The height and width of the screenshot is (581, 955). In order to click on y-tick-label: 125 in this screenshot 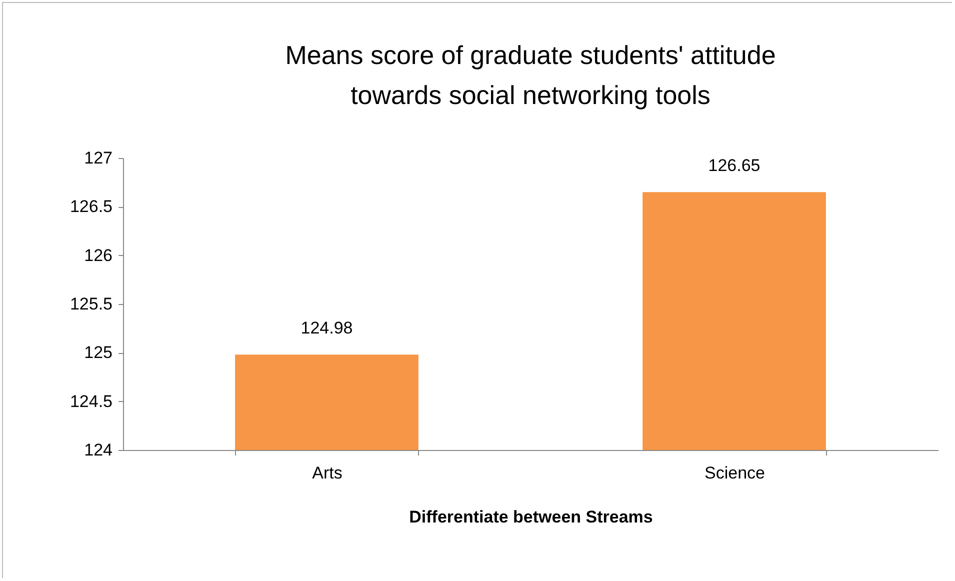, I will do `click(98, 352)`.